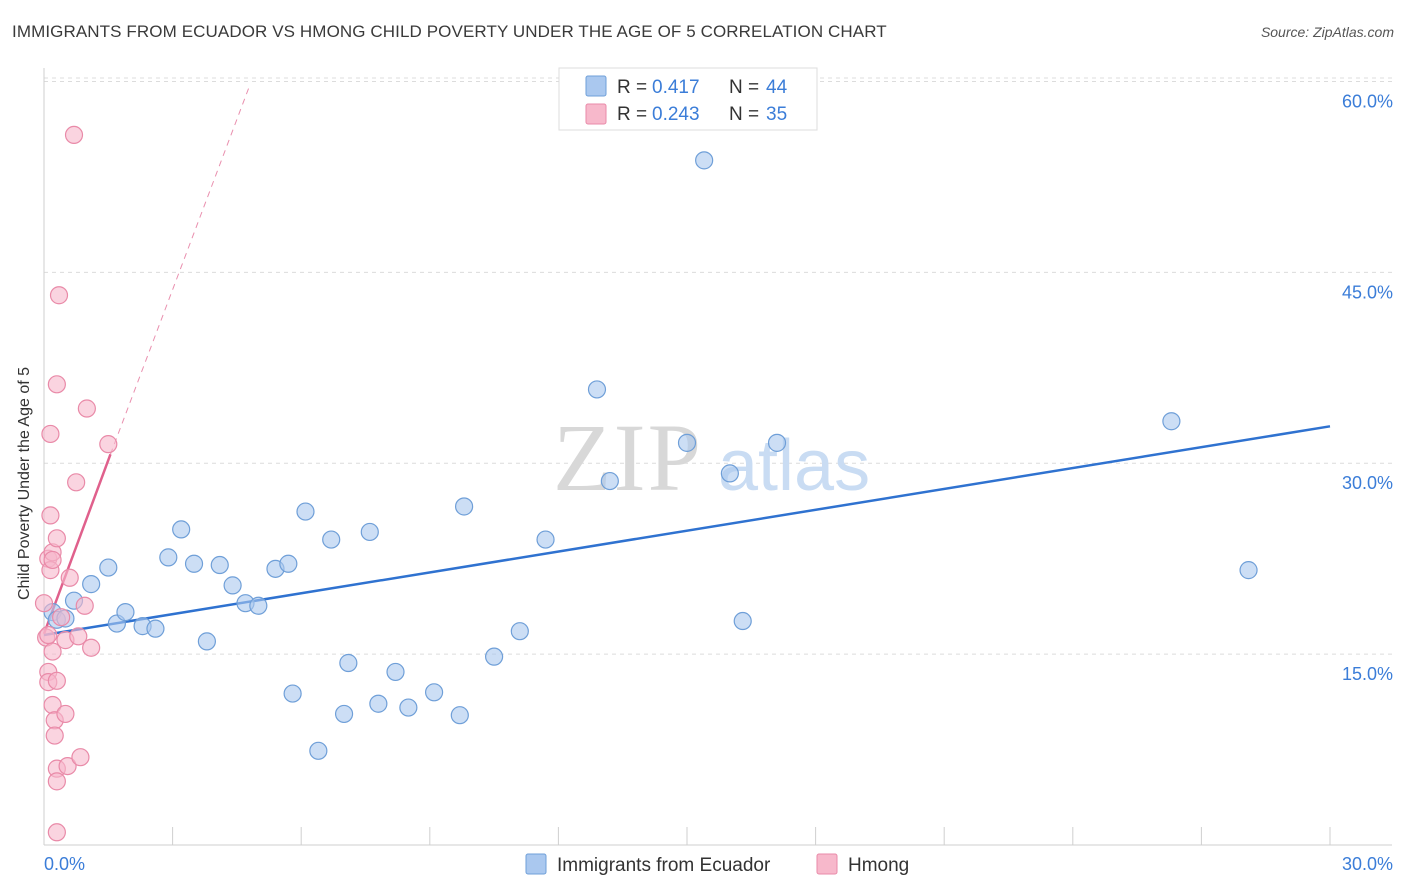  Describe the element at coordinates (1327, 32) in the screenshot. I see `chart-source: Source: ZipAtlas.com` at that location.